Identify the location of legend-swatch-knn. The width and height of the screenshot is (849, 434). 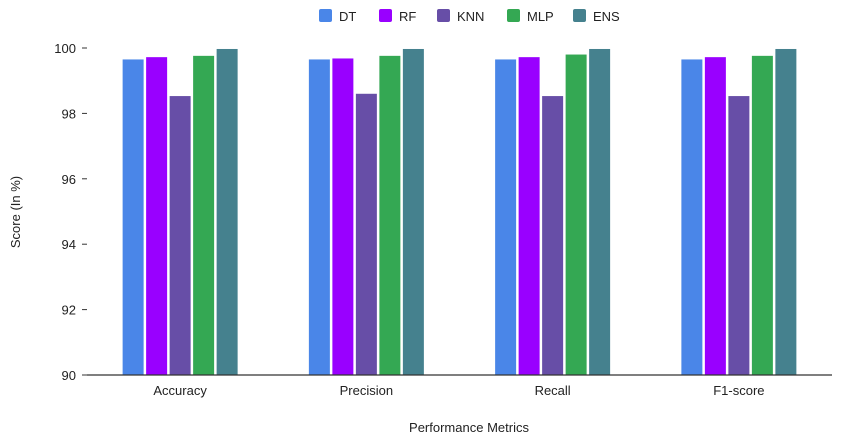
(443, 15).